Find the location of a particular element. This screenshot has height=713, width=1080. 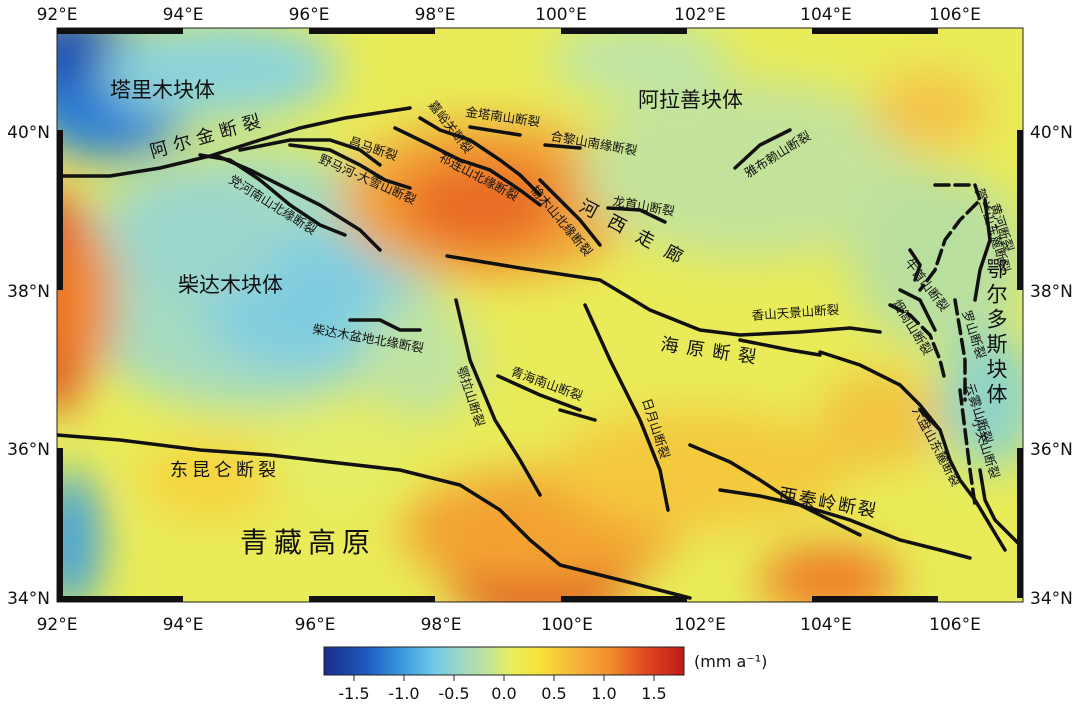

colorbar-ticks: -1.5 -1.0 -0.5 0.0 0.5 1.0 1.5 is located at coordinates (502, 689).